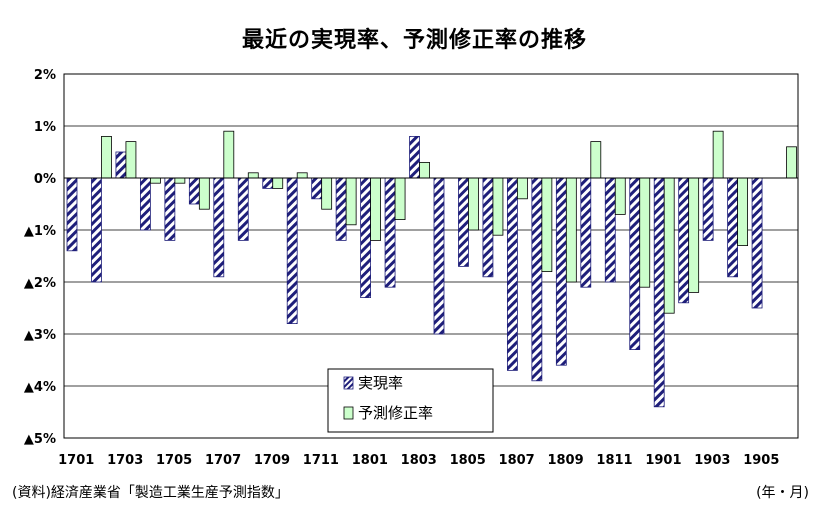  Describe the element at coordinates (76, 460) in the screenshot. I see `x-tick-label: 1701` at that location.